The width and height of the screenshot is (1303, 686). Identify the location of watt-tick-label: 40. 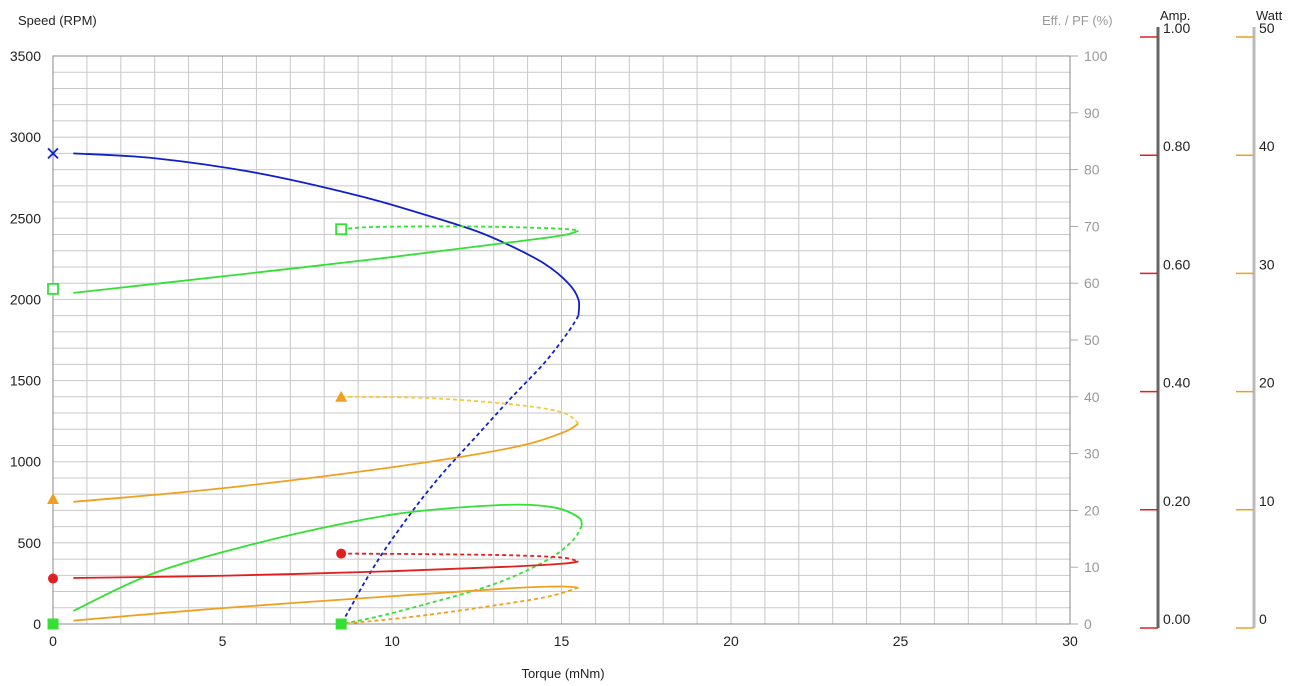
(1267, 146).